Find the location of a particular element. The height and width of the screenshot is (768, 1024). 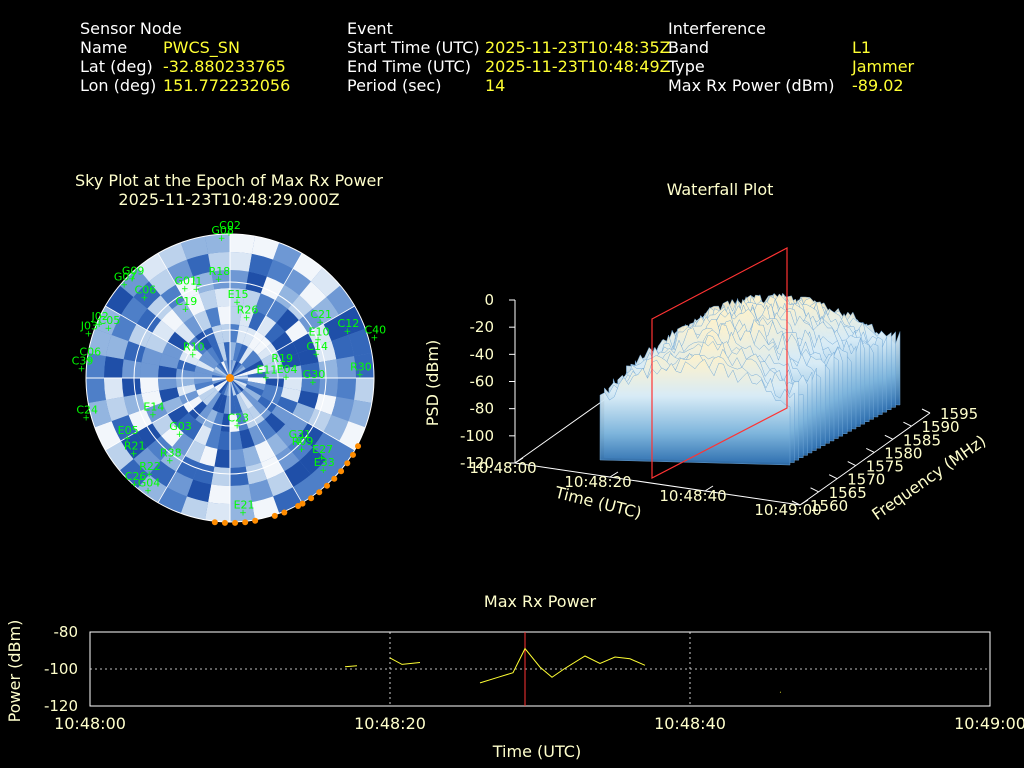

satellite-label: C21 is located at coordinates (321, 314).